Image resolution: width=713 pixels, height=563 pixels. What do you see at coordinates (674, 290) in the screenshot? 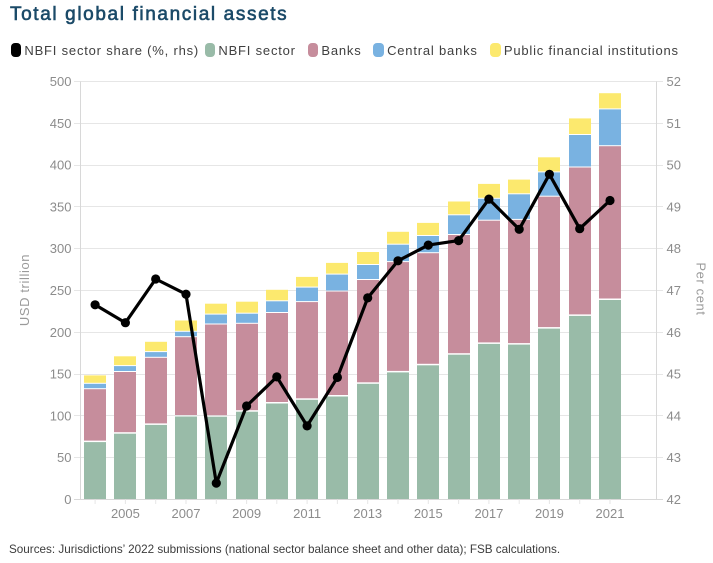
I see `svg-text: 47` at bounding box center [674, 290].